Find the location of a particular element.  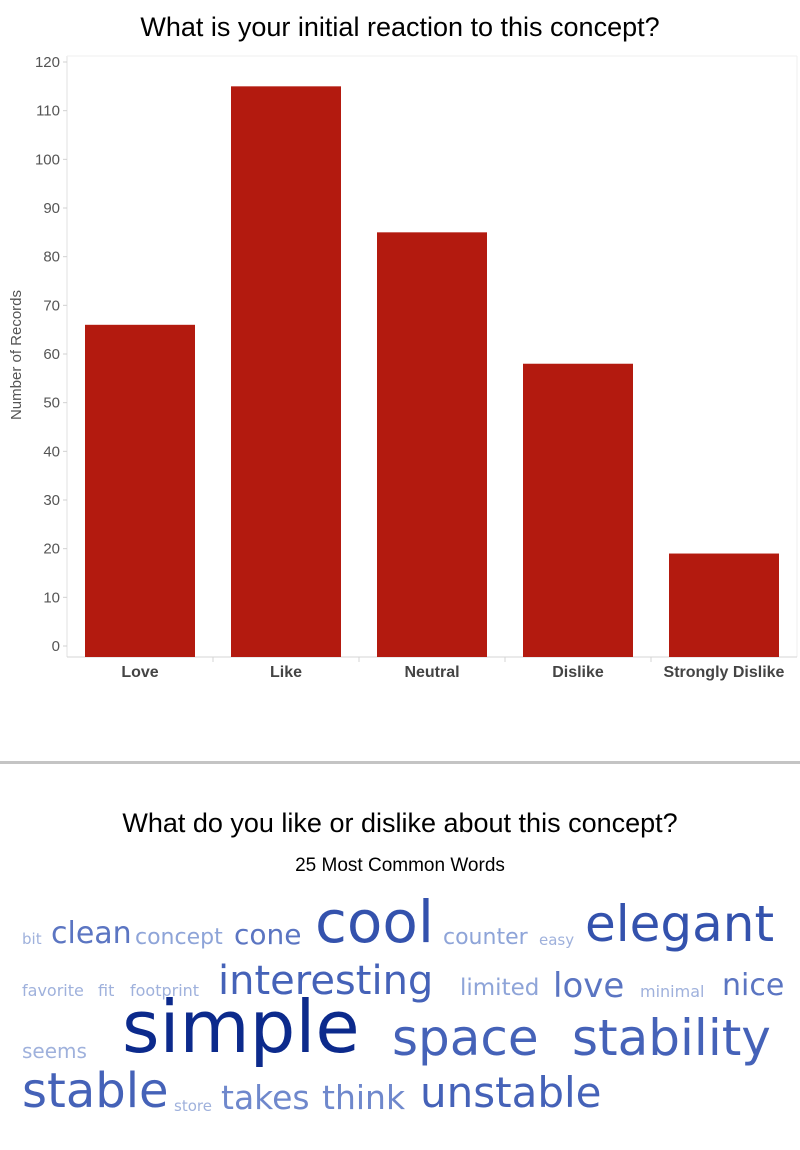

word-stability: stability is located at coordinates (671, 1038).